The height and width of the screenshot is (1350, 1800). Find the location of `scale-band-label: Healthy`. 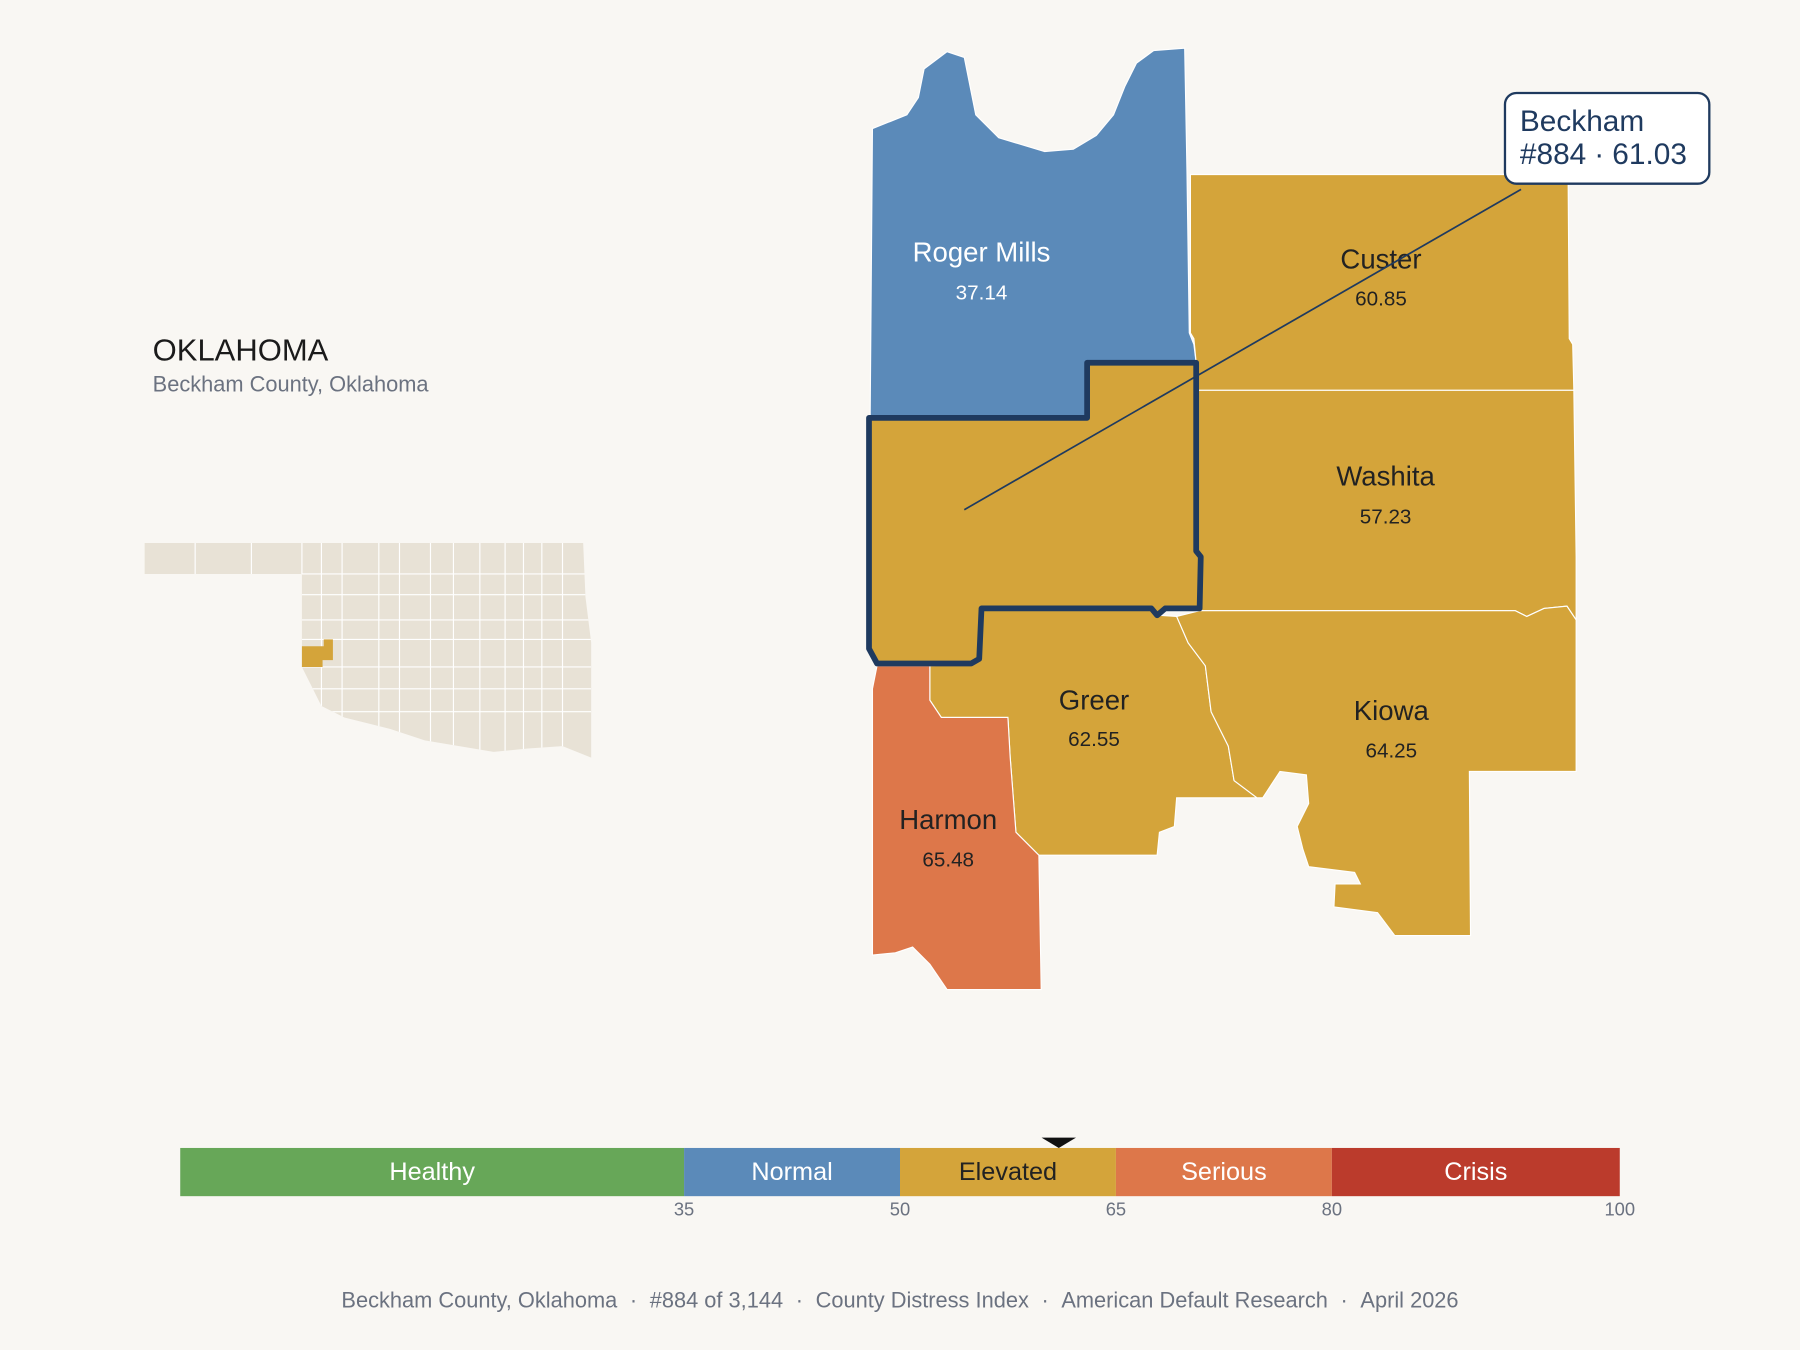

scale-band-label: Healthy is located at coordinates (432, 1172).